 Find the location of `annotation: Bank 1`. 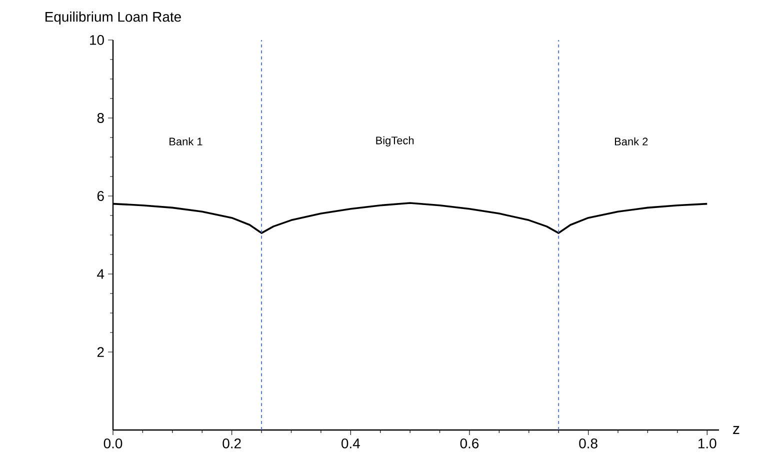

annotation: Bank 1 is located at coordinates (186, 141).